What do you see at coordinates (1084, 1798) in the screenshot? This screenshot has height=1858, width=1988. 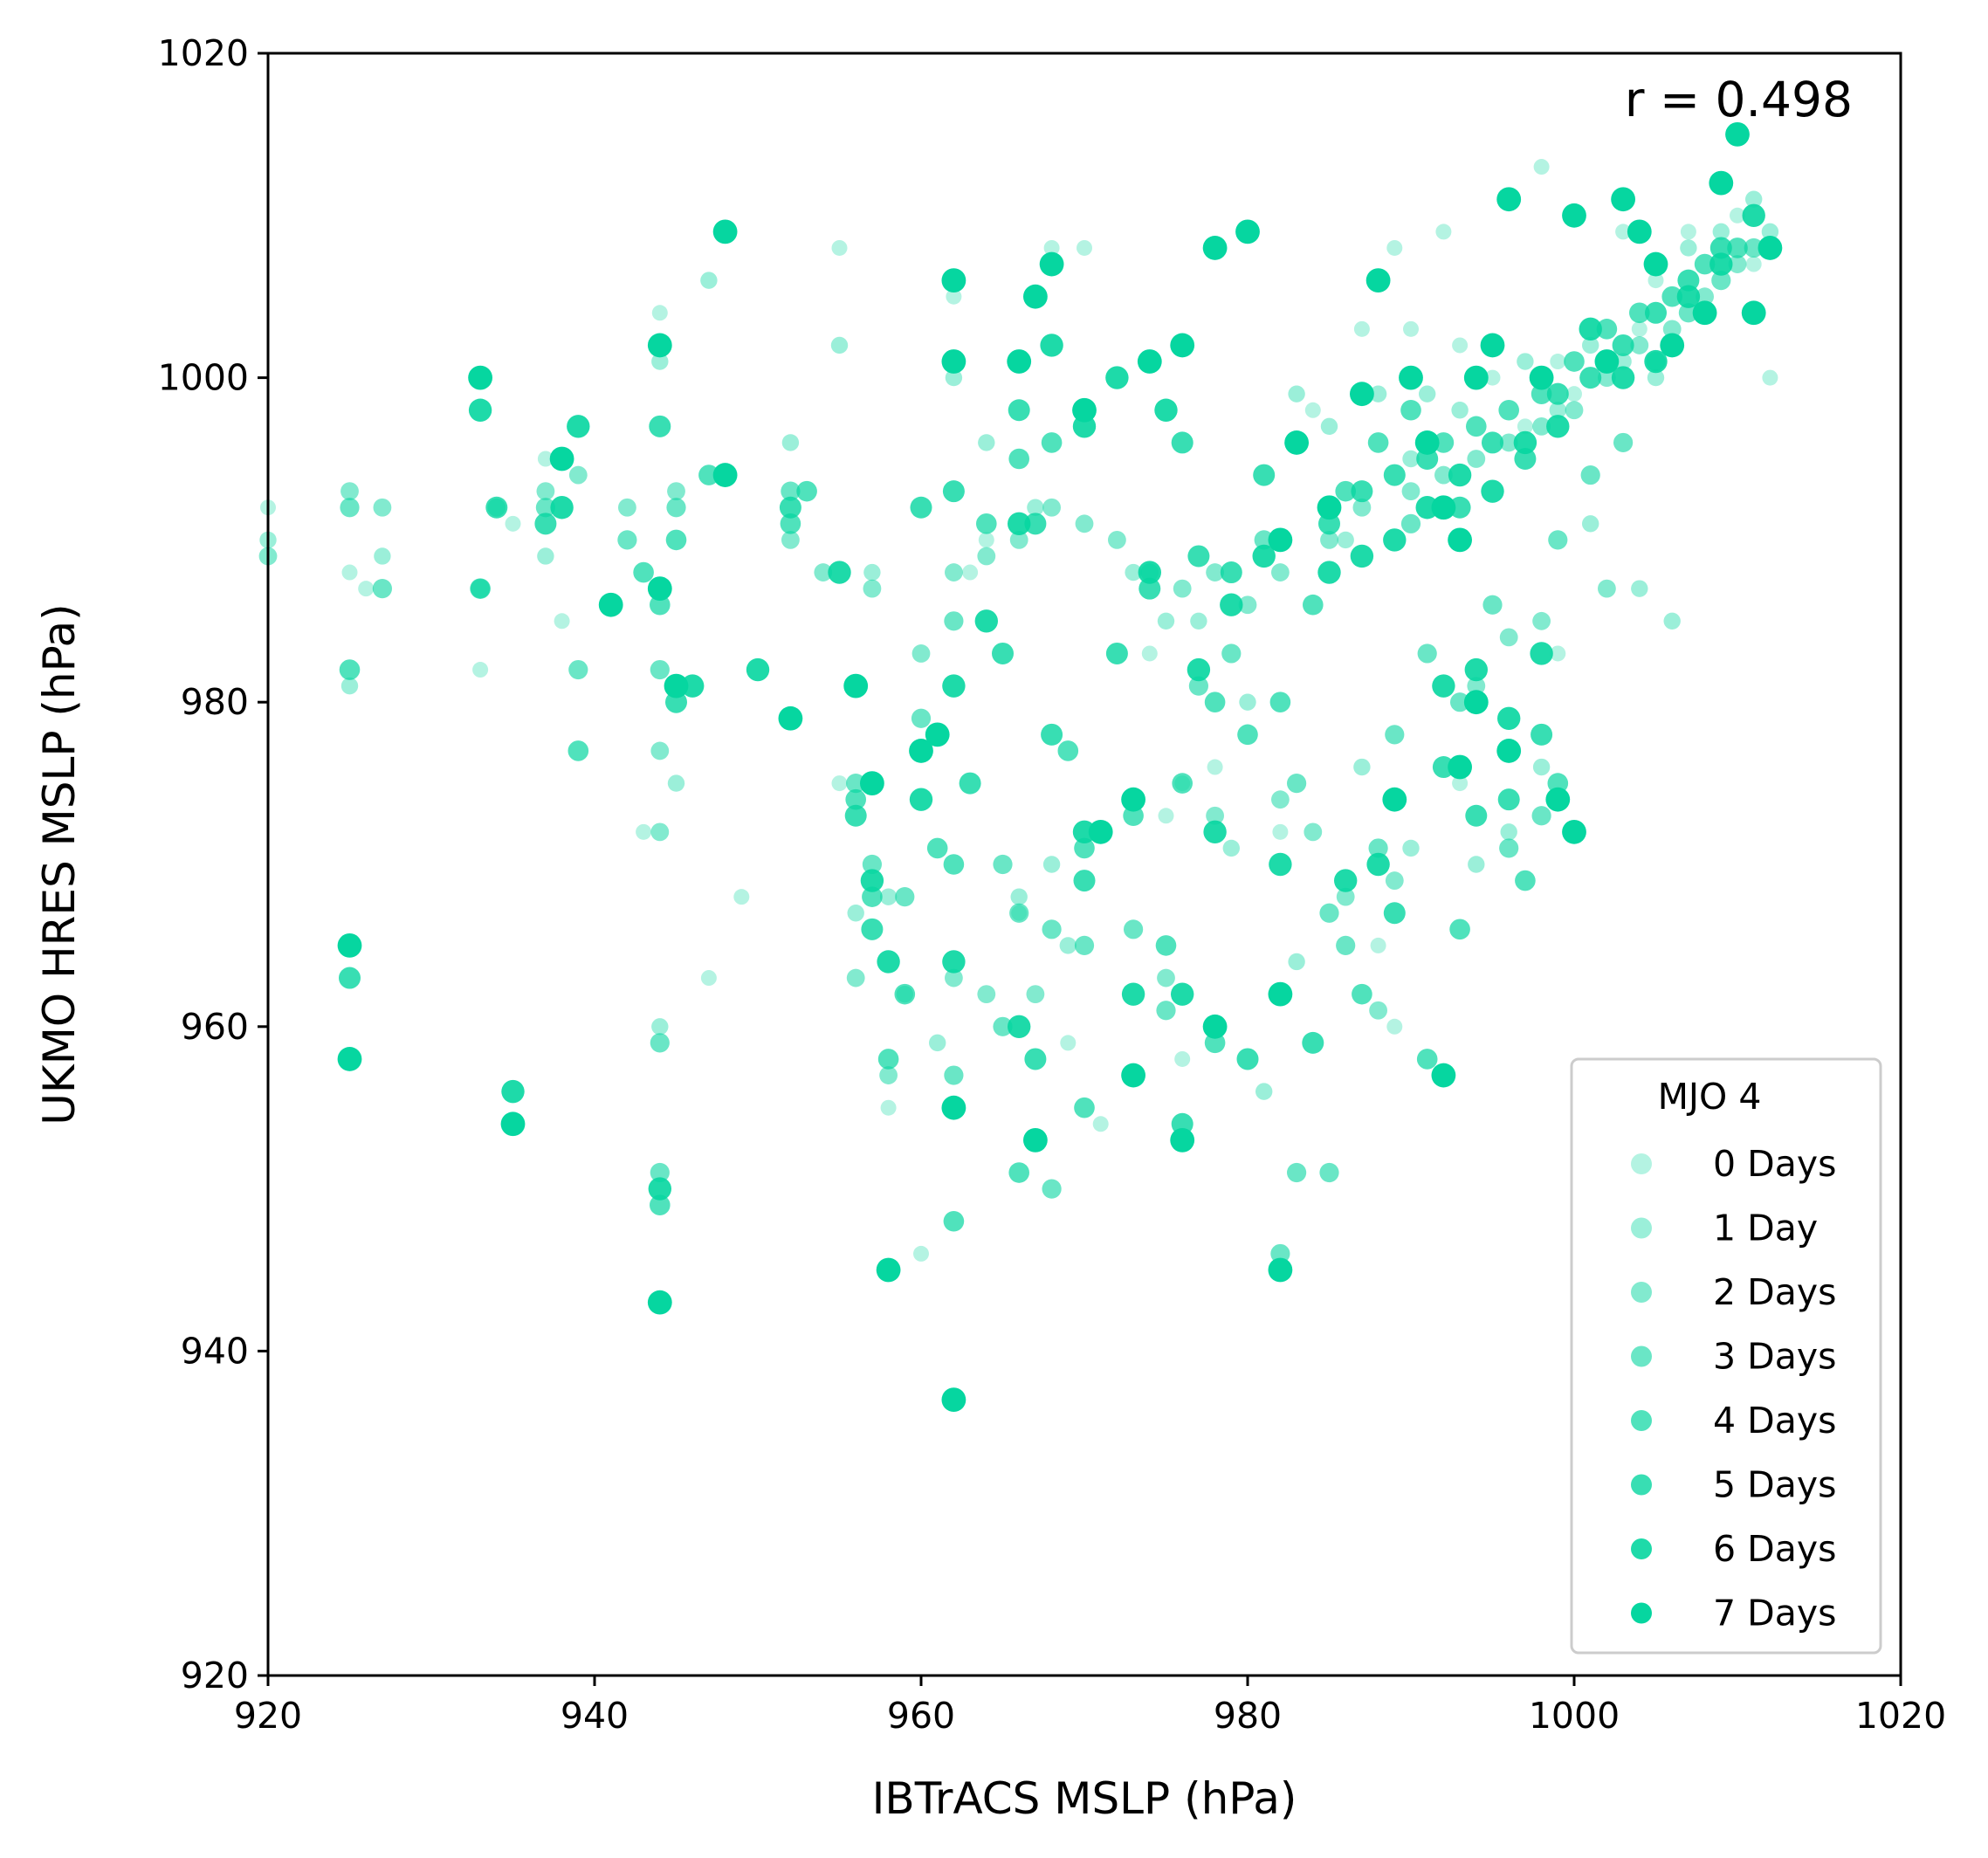 I see `x-axis-label: IBTrACS MSLP (hPa)` at bounding box center [1084, 1798].